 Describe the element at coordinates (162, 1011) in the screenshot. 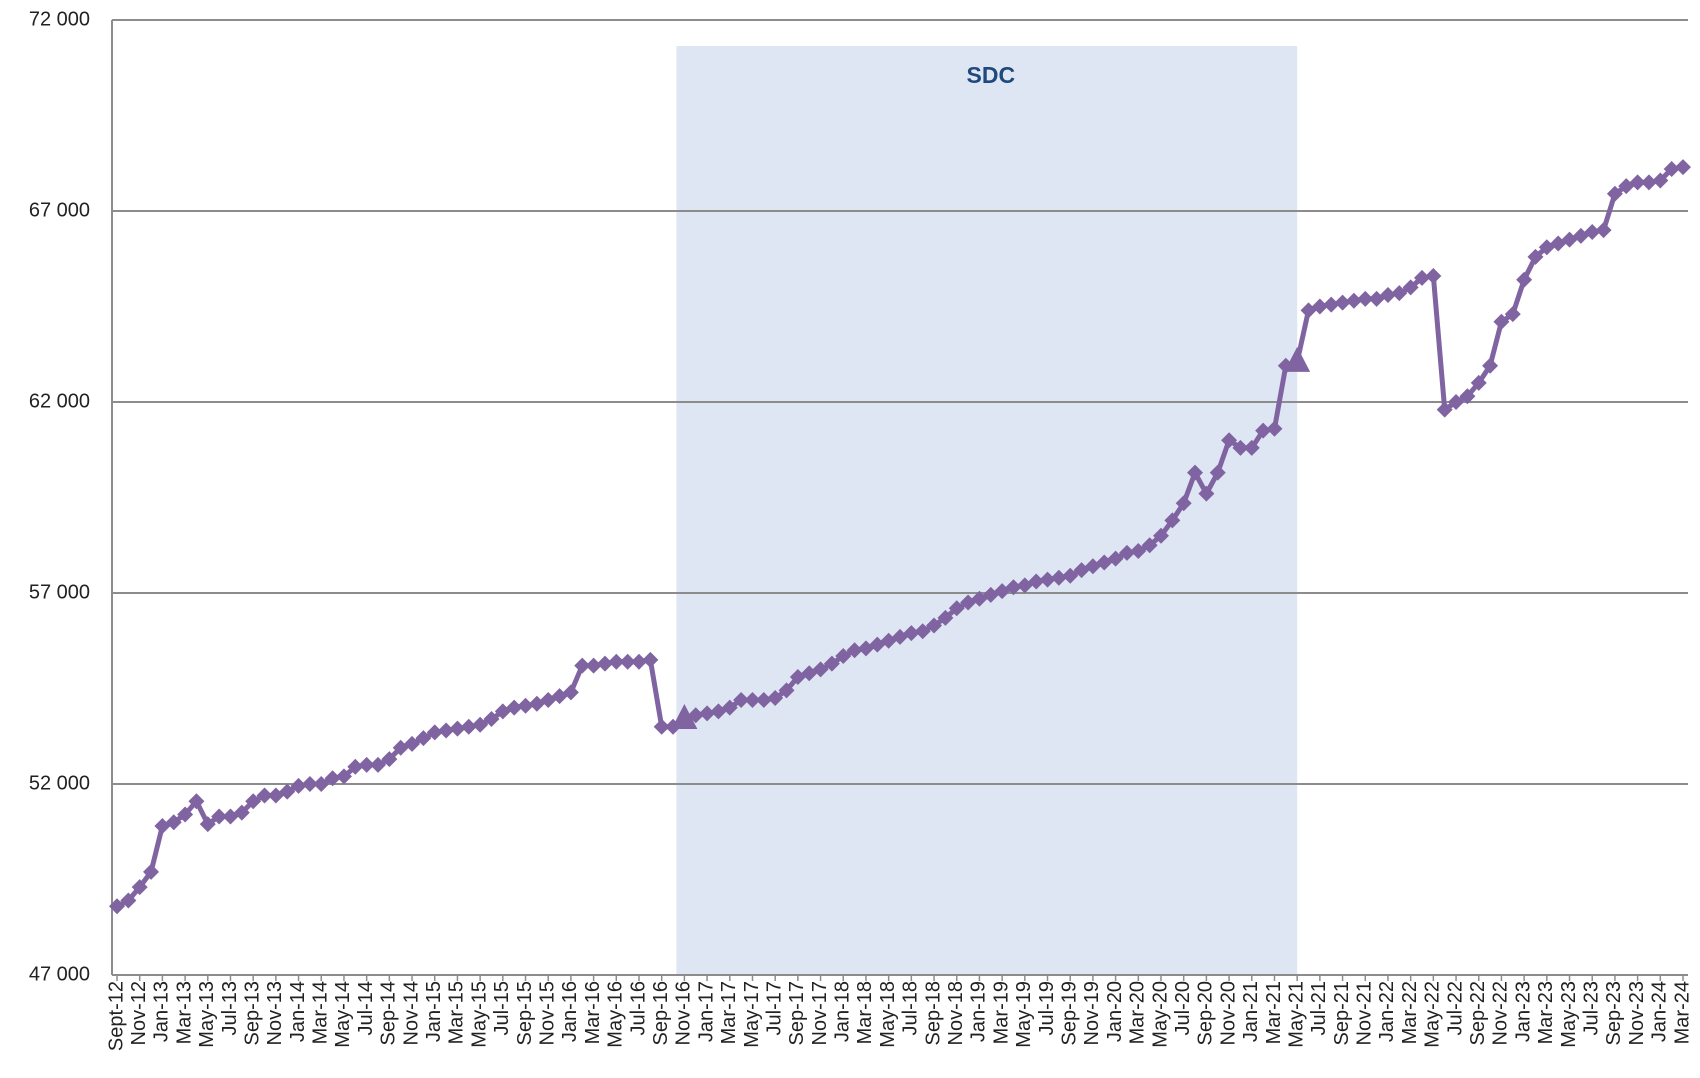

I see `x-tick-label: Jan-13` at that location.